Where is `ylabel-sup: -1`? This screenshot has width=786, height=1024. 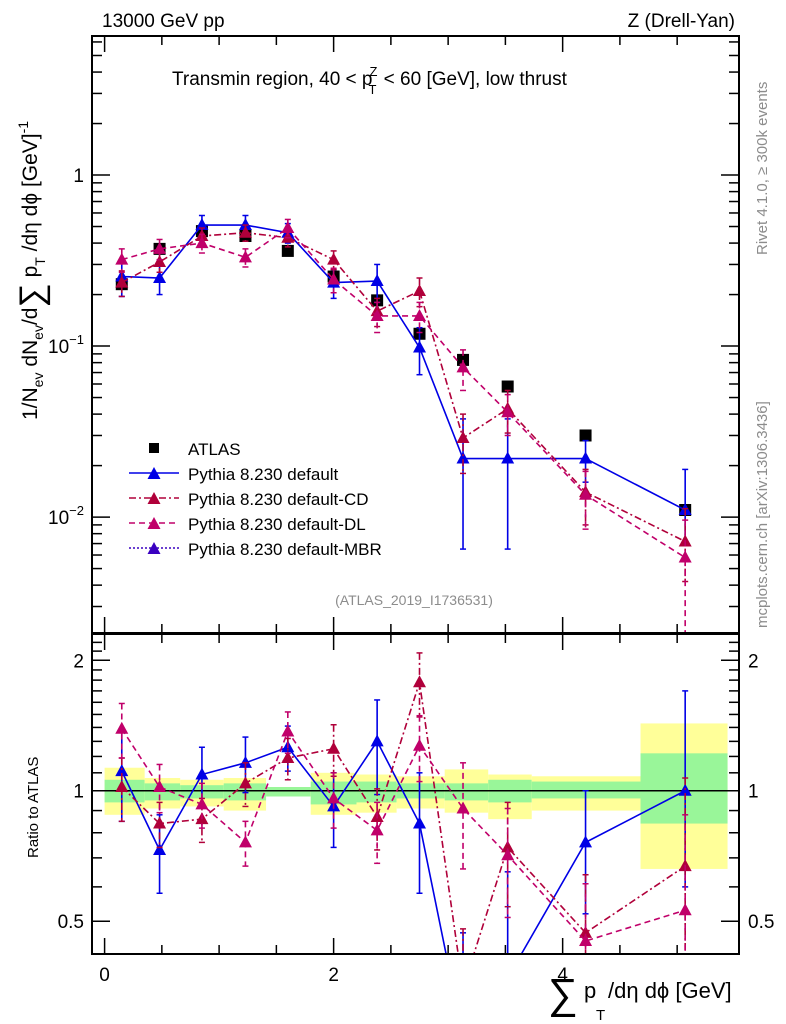 ylabel-sup: -1 is located at coordinates (23, 127).